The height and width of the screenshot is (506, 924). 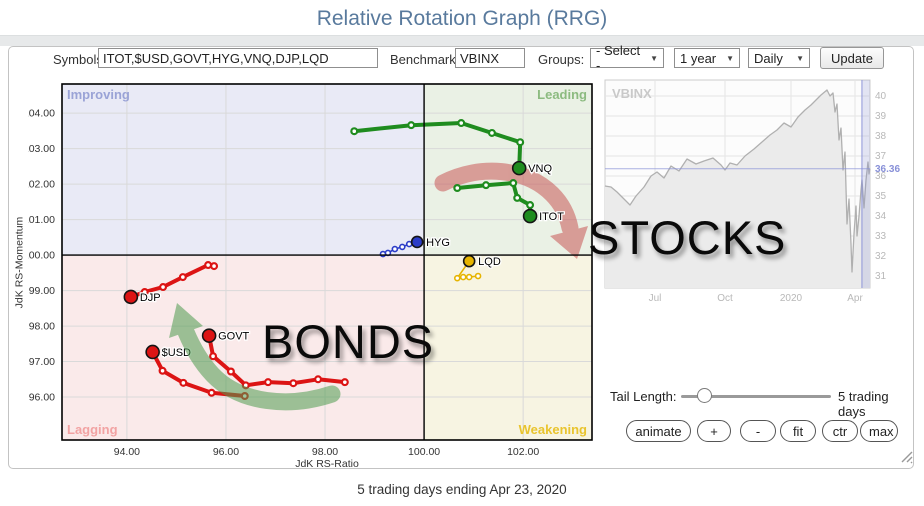 I want to click on rrg-series-GOVT: GOVT, so click(x=275, y=359).